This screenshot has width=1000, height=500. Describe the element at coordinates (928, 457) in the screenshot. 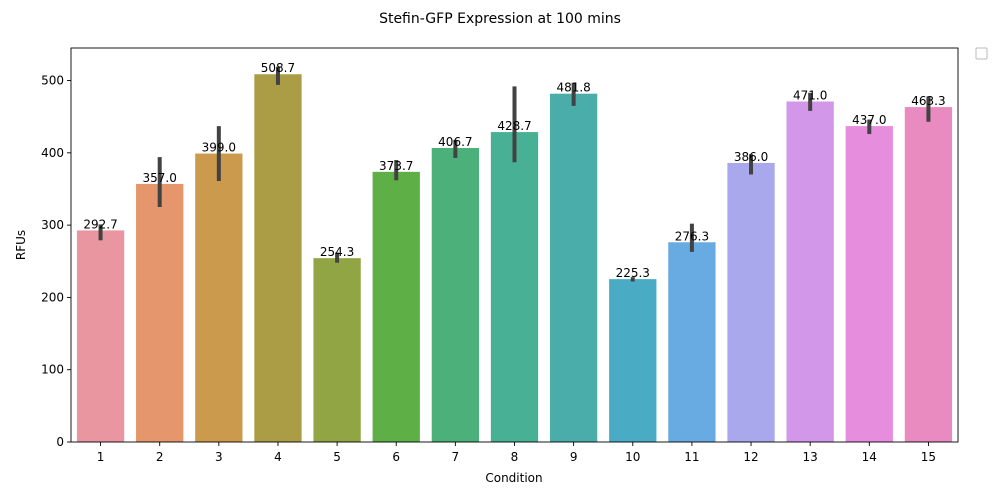

I see `x-tick-label: 15` at that location.